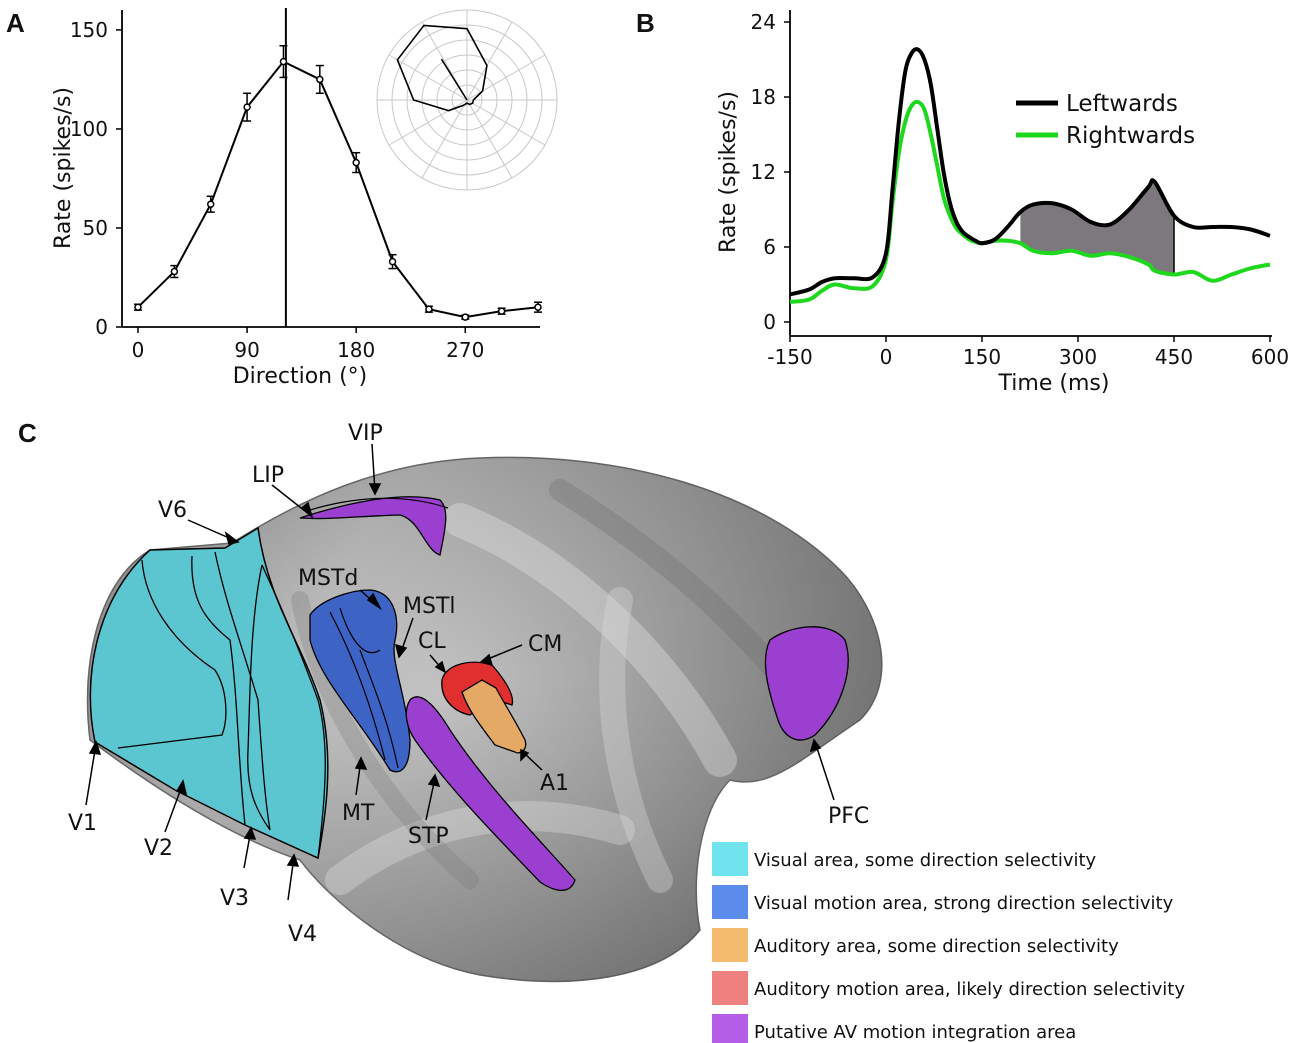 The height and width of the screenshot is (1043, 1300). What do you see at coordinates (454, 79) in the screenshot?
I see `polar-mean-vector` at bounding box center [454, 79].